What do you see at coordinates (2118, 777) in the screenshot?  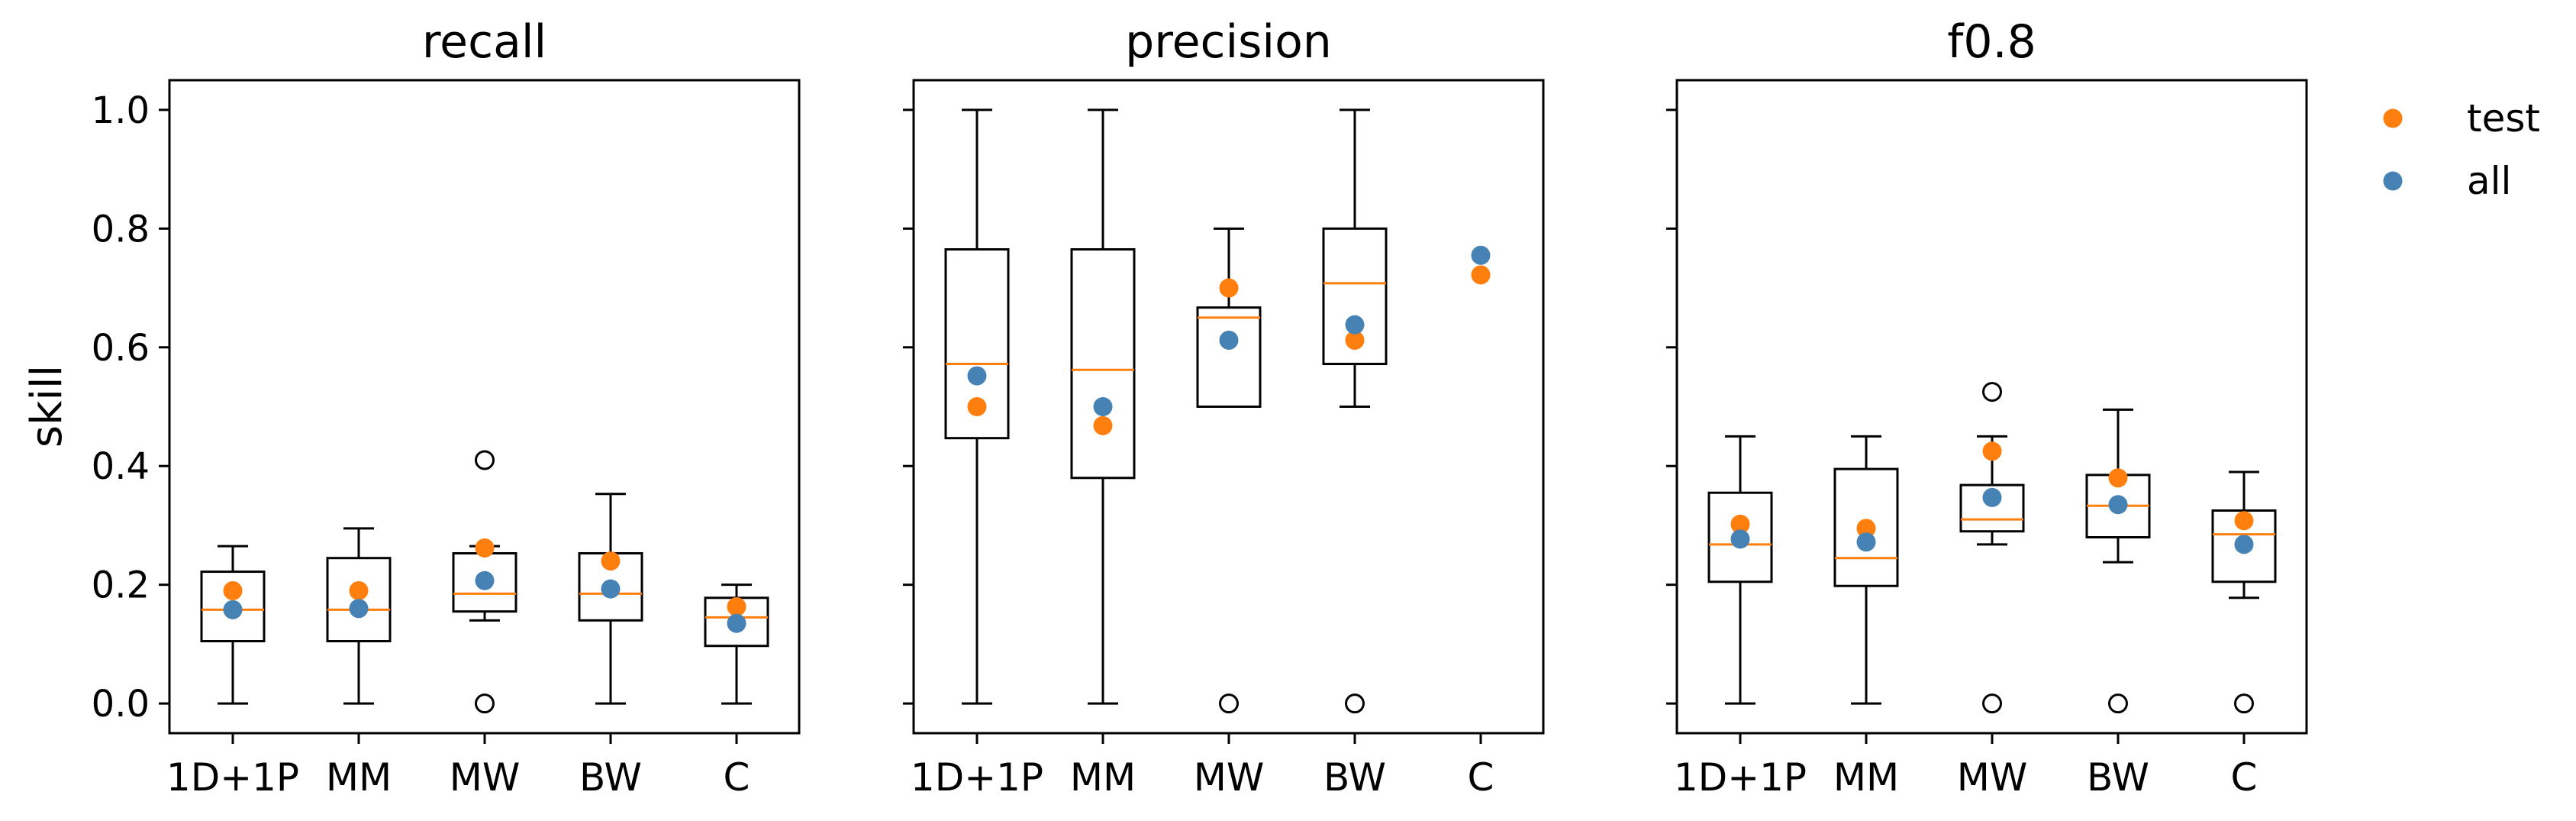 I see `xtick-label-f0.8-BW: BW` at bounding box center [2118, 777].